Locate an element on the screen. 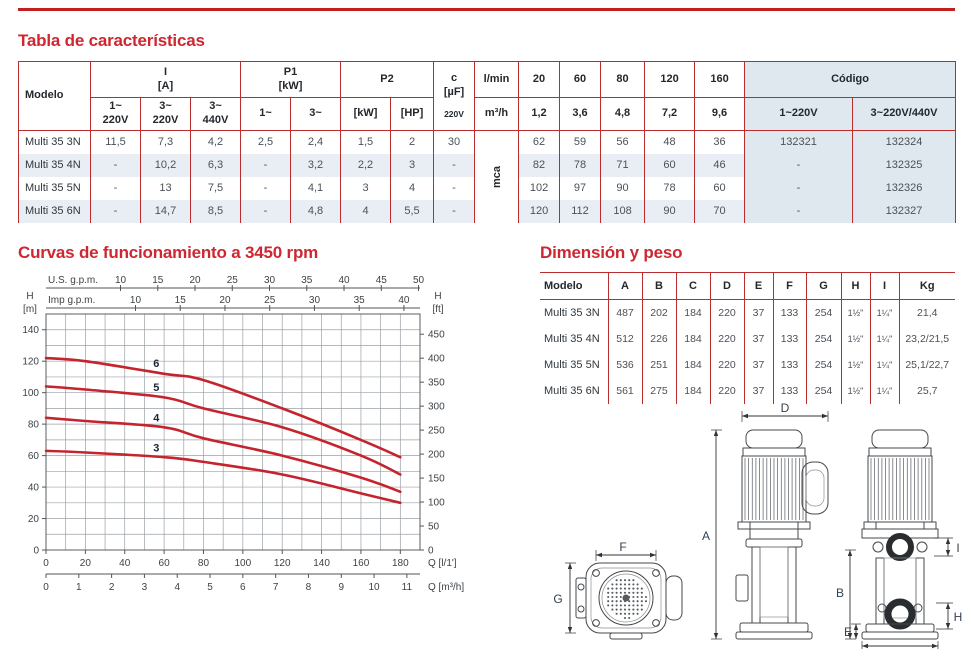 This screenshot has height=651, width=969. svg-text: 10 is located at coordinates (121, 280).